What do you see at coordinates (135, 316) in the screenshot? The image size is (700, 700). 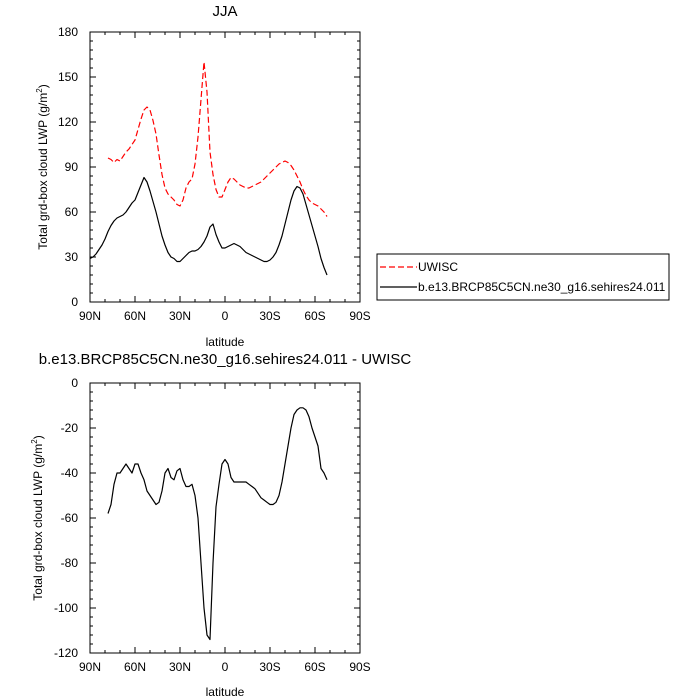 I see `top-x-tick-label: 60N` at bounding box center [135, 316].